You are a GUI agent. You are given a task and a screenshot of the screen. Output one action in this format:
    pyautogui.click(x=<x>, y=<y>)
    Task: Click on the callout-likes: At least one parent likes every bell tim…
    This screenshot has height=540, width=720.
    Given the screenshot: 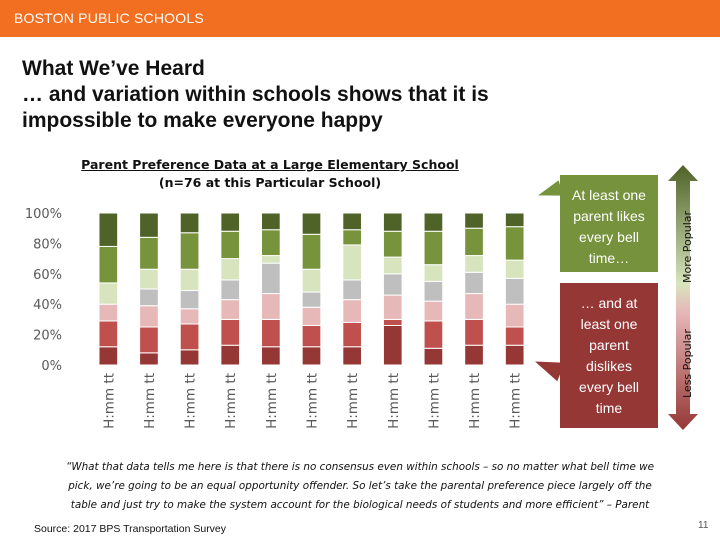 What is the action you would take?
    pyautogui.click(x=609, y=223)
    